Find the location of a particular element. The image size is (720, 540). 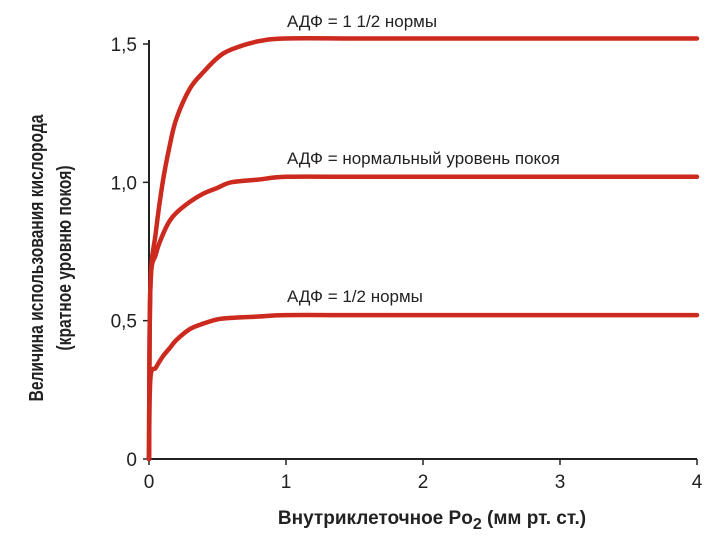

x-tick-label: 2 is located at coordinates (423, 482).